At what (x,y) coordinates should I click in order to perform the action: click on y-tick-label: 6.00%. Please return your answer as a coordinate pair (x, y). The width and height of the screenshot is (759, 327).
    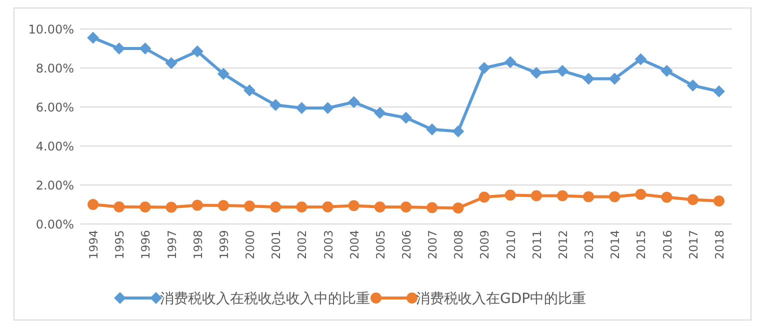
    Looking at the image, I should click on (55, 107).